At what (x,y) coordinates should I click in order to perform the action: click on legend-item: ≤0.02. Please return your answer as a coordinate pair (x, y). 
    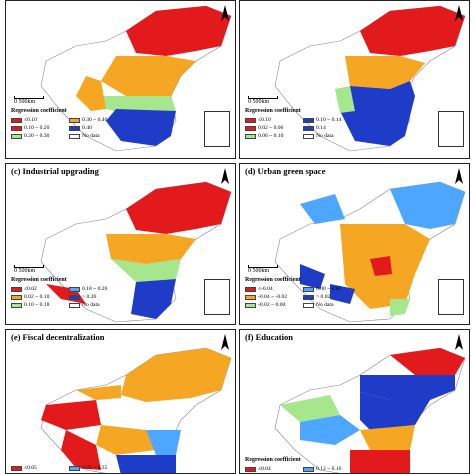
    Looking at the image, I should click on (39, 289).